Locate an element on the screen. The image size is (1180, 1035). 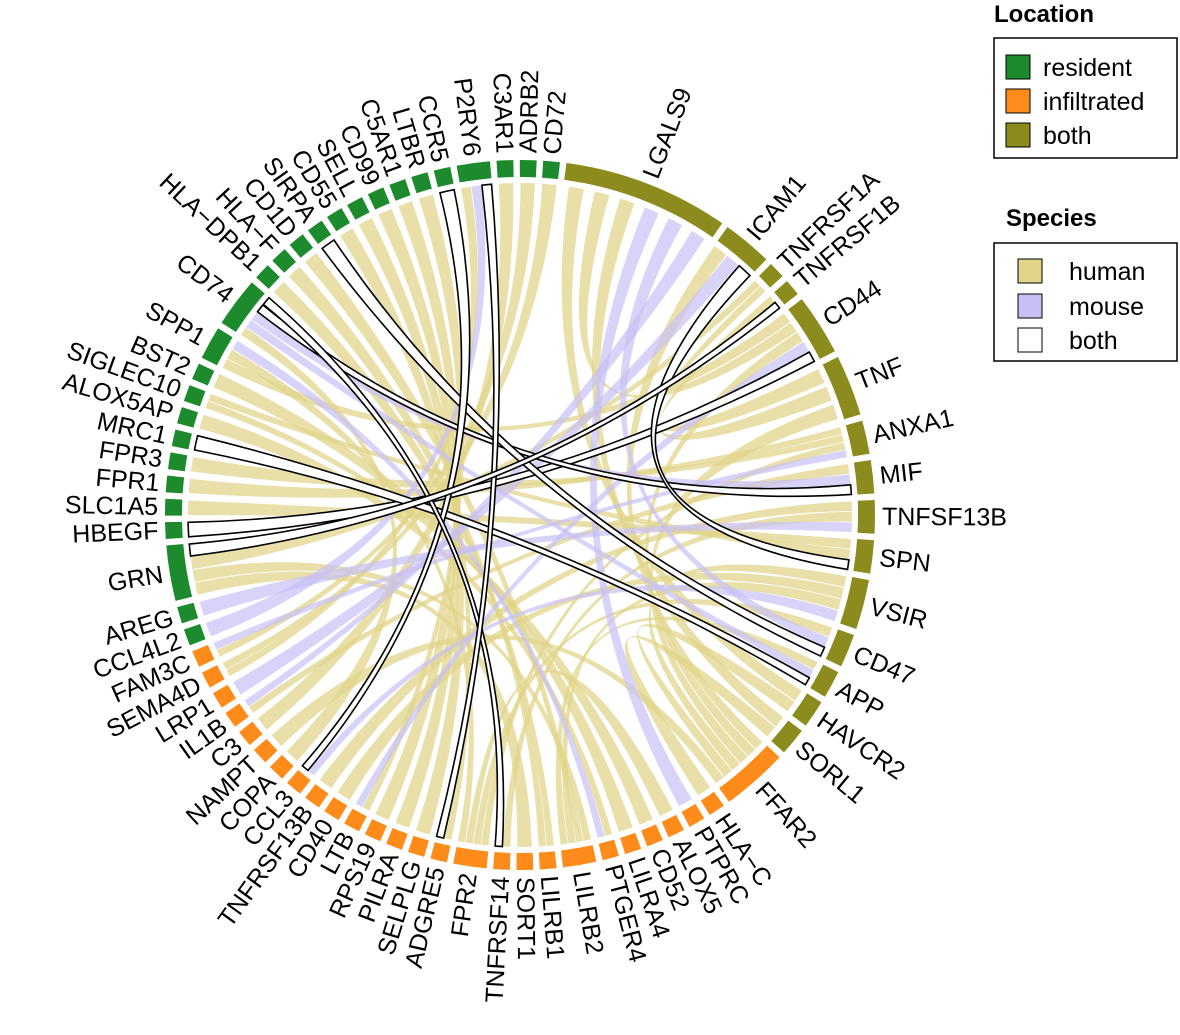
sector-icam1 is located at coordinates (742, 249).